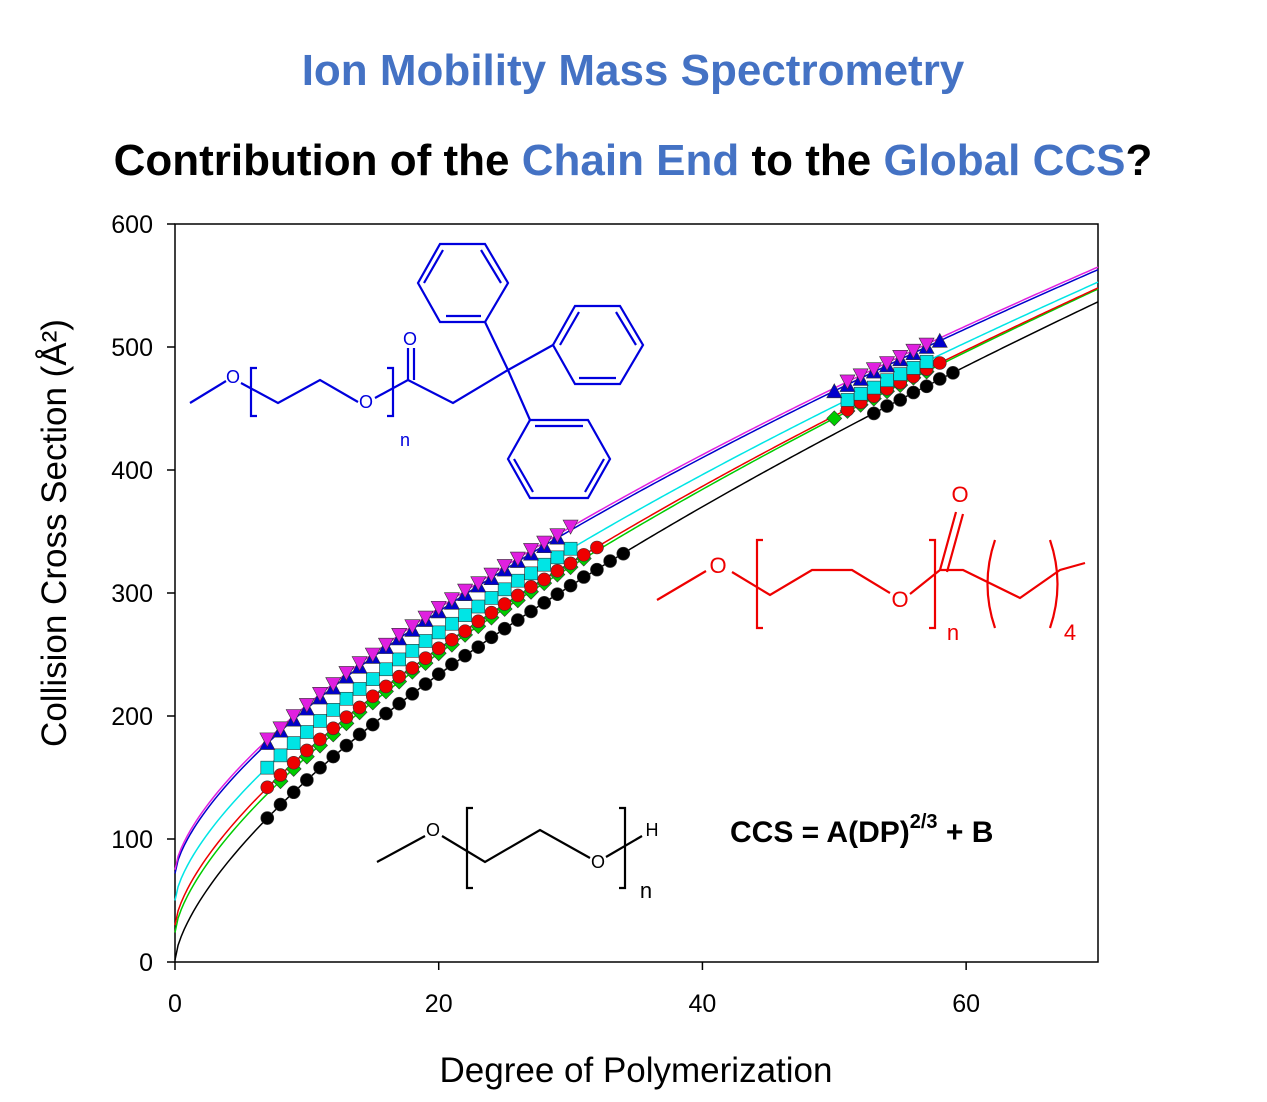 The image size is (1267, 1102). Describe the element at coordinates (132, 348) in the screenshot. I see `y-tick-label: 500` at that location.